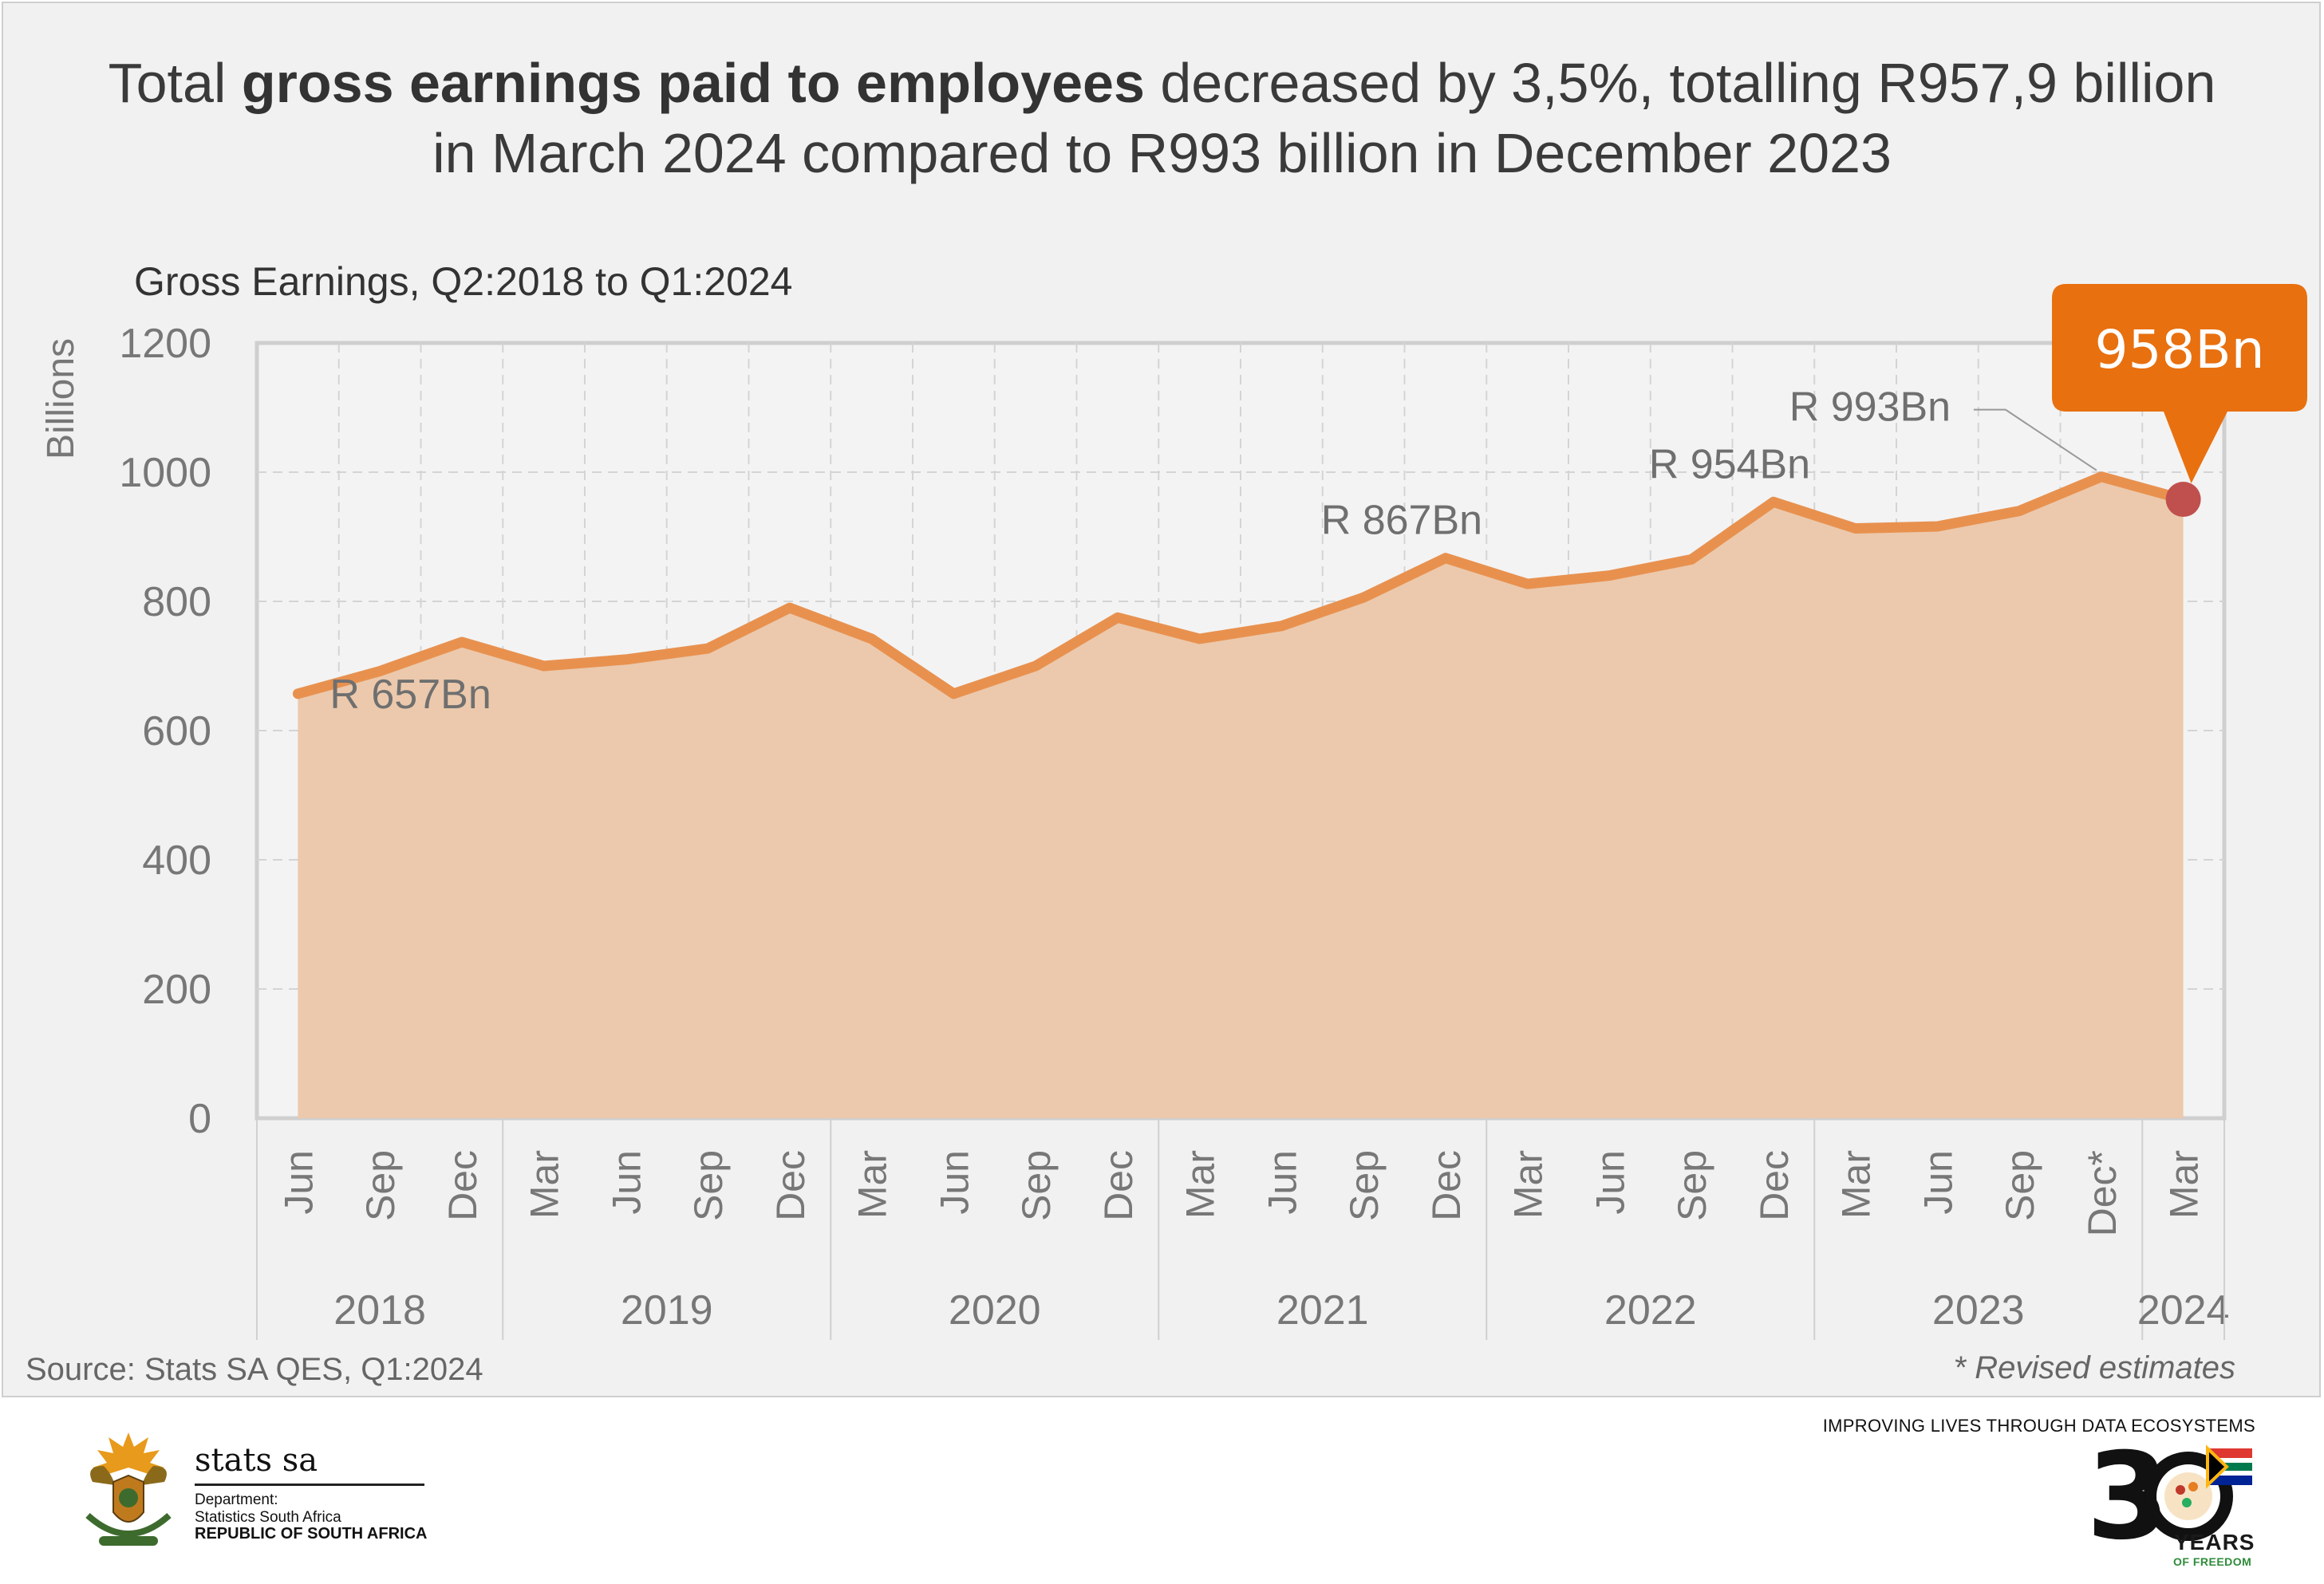 The width and height of the screenshot is (2324, 1584). What do you see at coordinates (256, 1461) in the screenshot?
I see `org-name: stats sa` at bounding box center [256, 1461].